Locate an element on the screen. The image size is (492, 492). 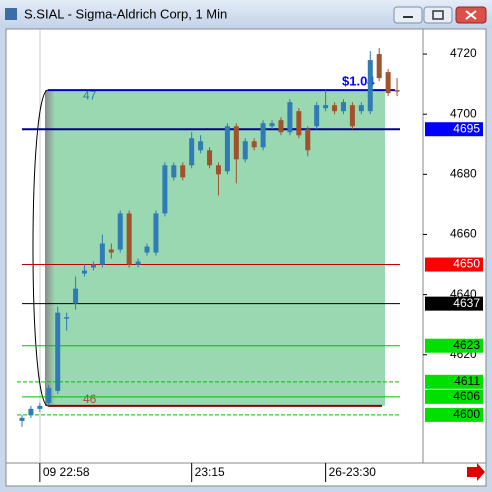
scroll-arrow is located at coordinates (476, 472).